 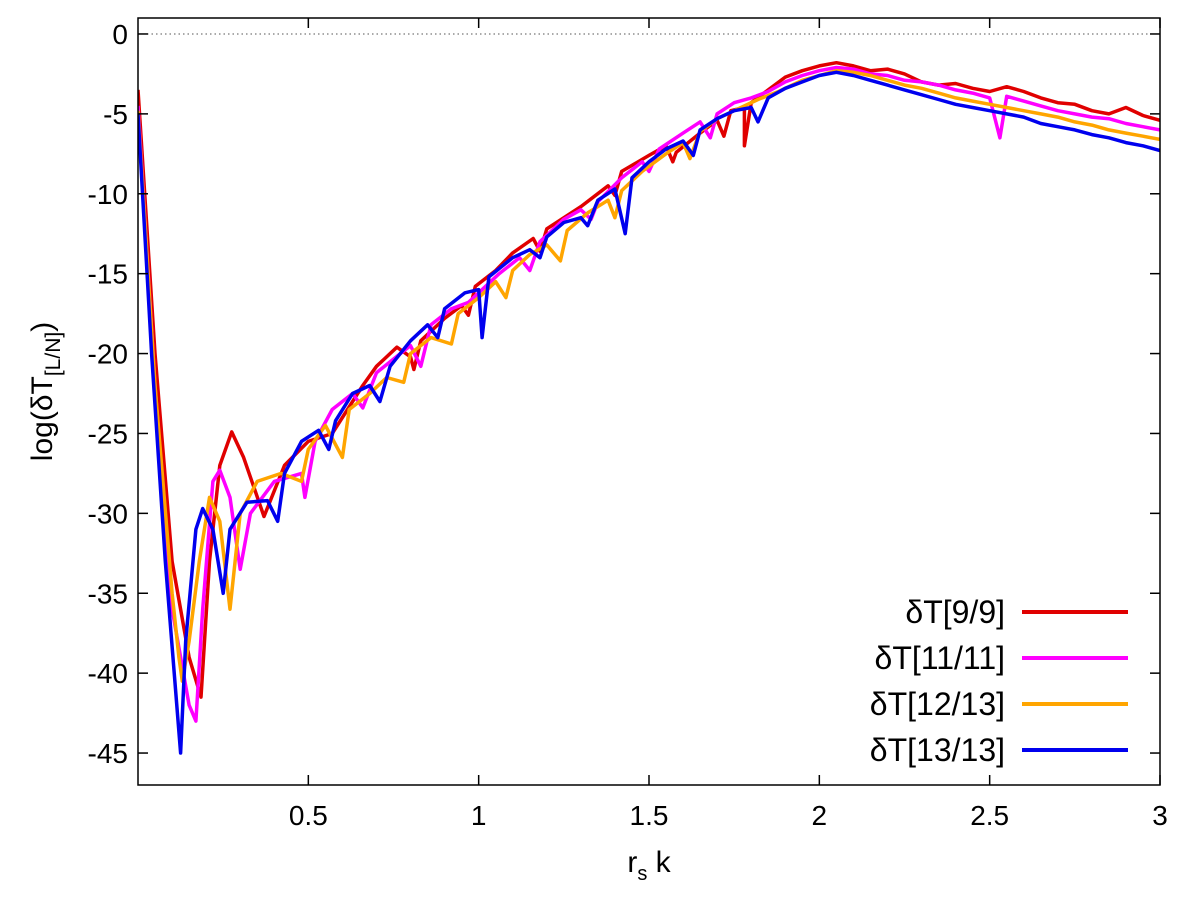 What do you see at coordinates (940, 658) in the screenshot?
I see `legend-label-2: δT[11/11]` at bounding box center [940, 658].